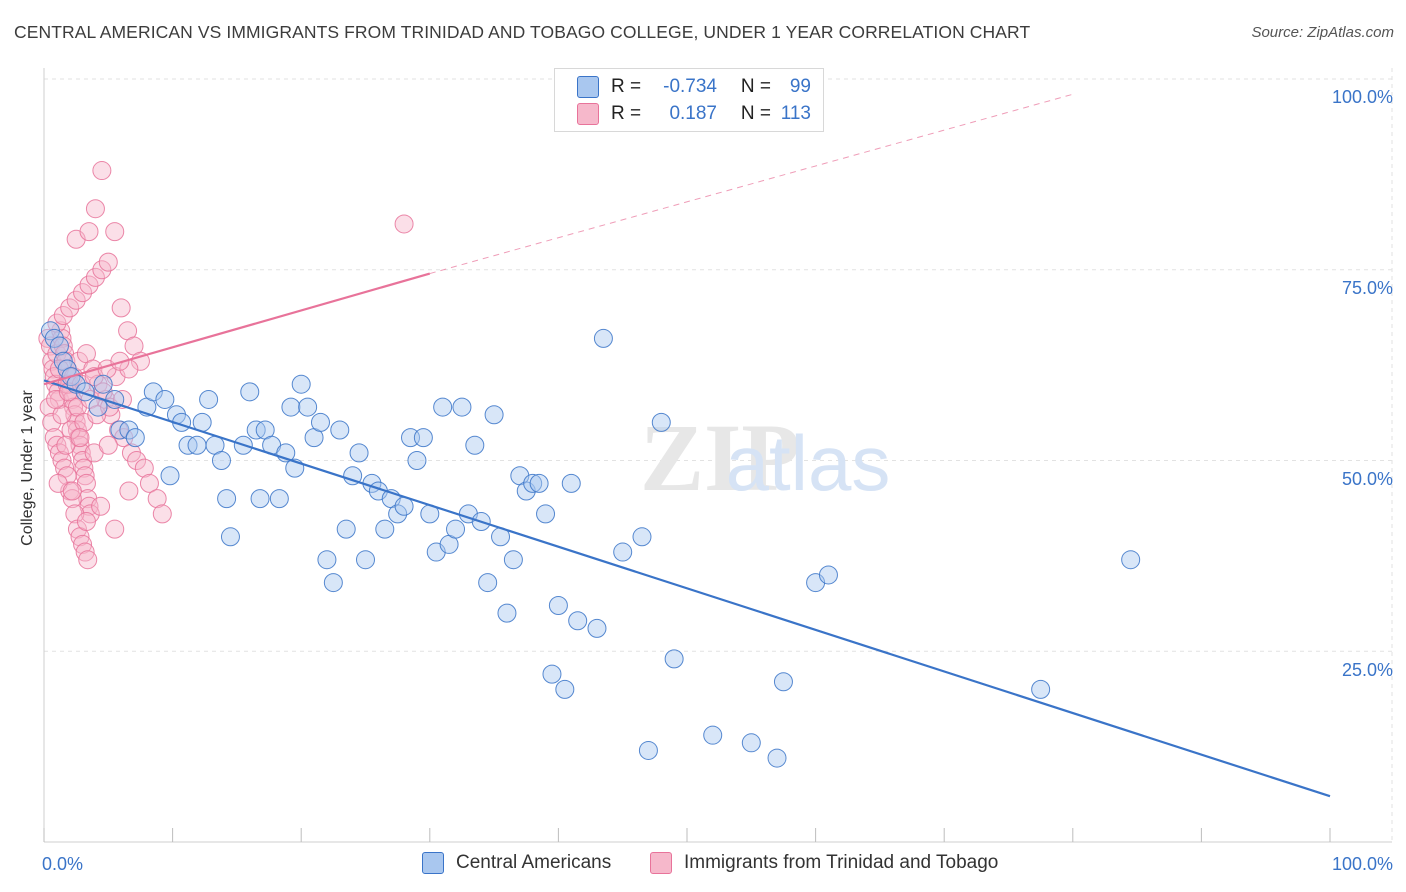 This screenshot has width=1406, height=892. Describe the element at coordinates (693, 113) in the screenshot. I see `legend-r-value: 0.187` at that location.